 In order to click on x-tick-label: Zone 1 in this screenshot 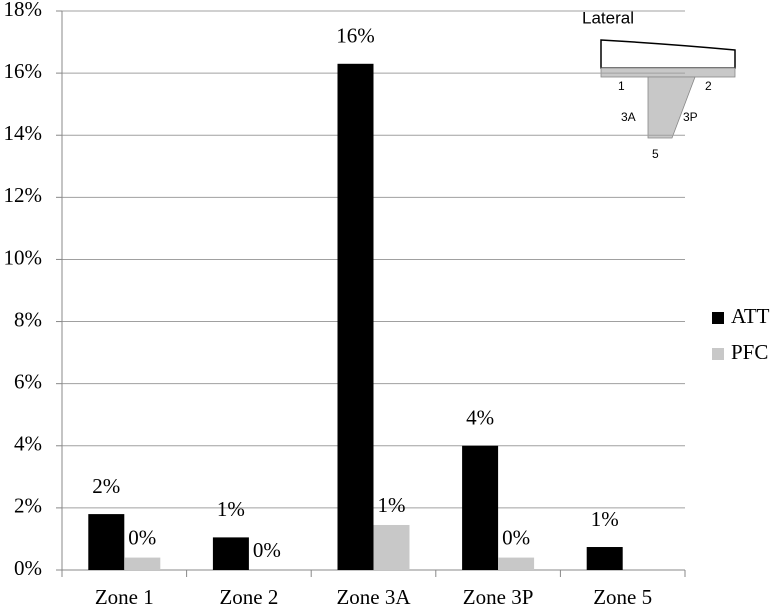, I will do `click(124, 597)`.